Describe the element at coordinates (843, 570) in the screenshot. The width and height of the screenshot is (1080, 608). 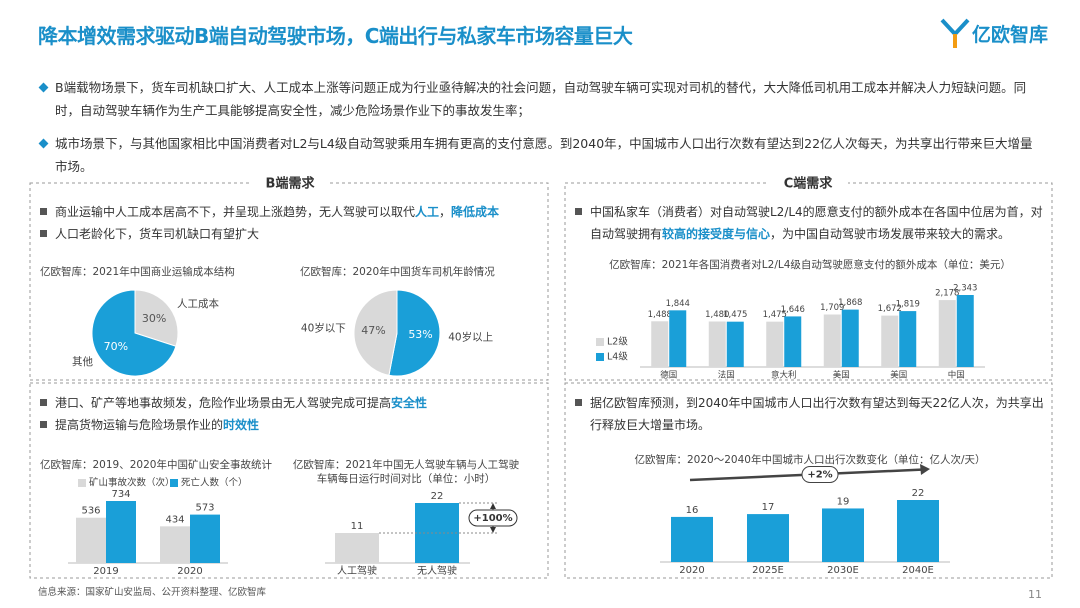
I see `x-tick-label: 2030E` at that location.